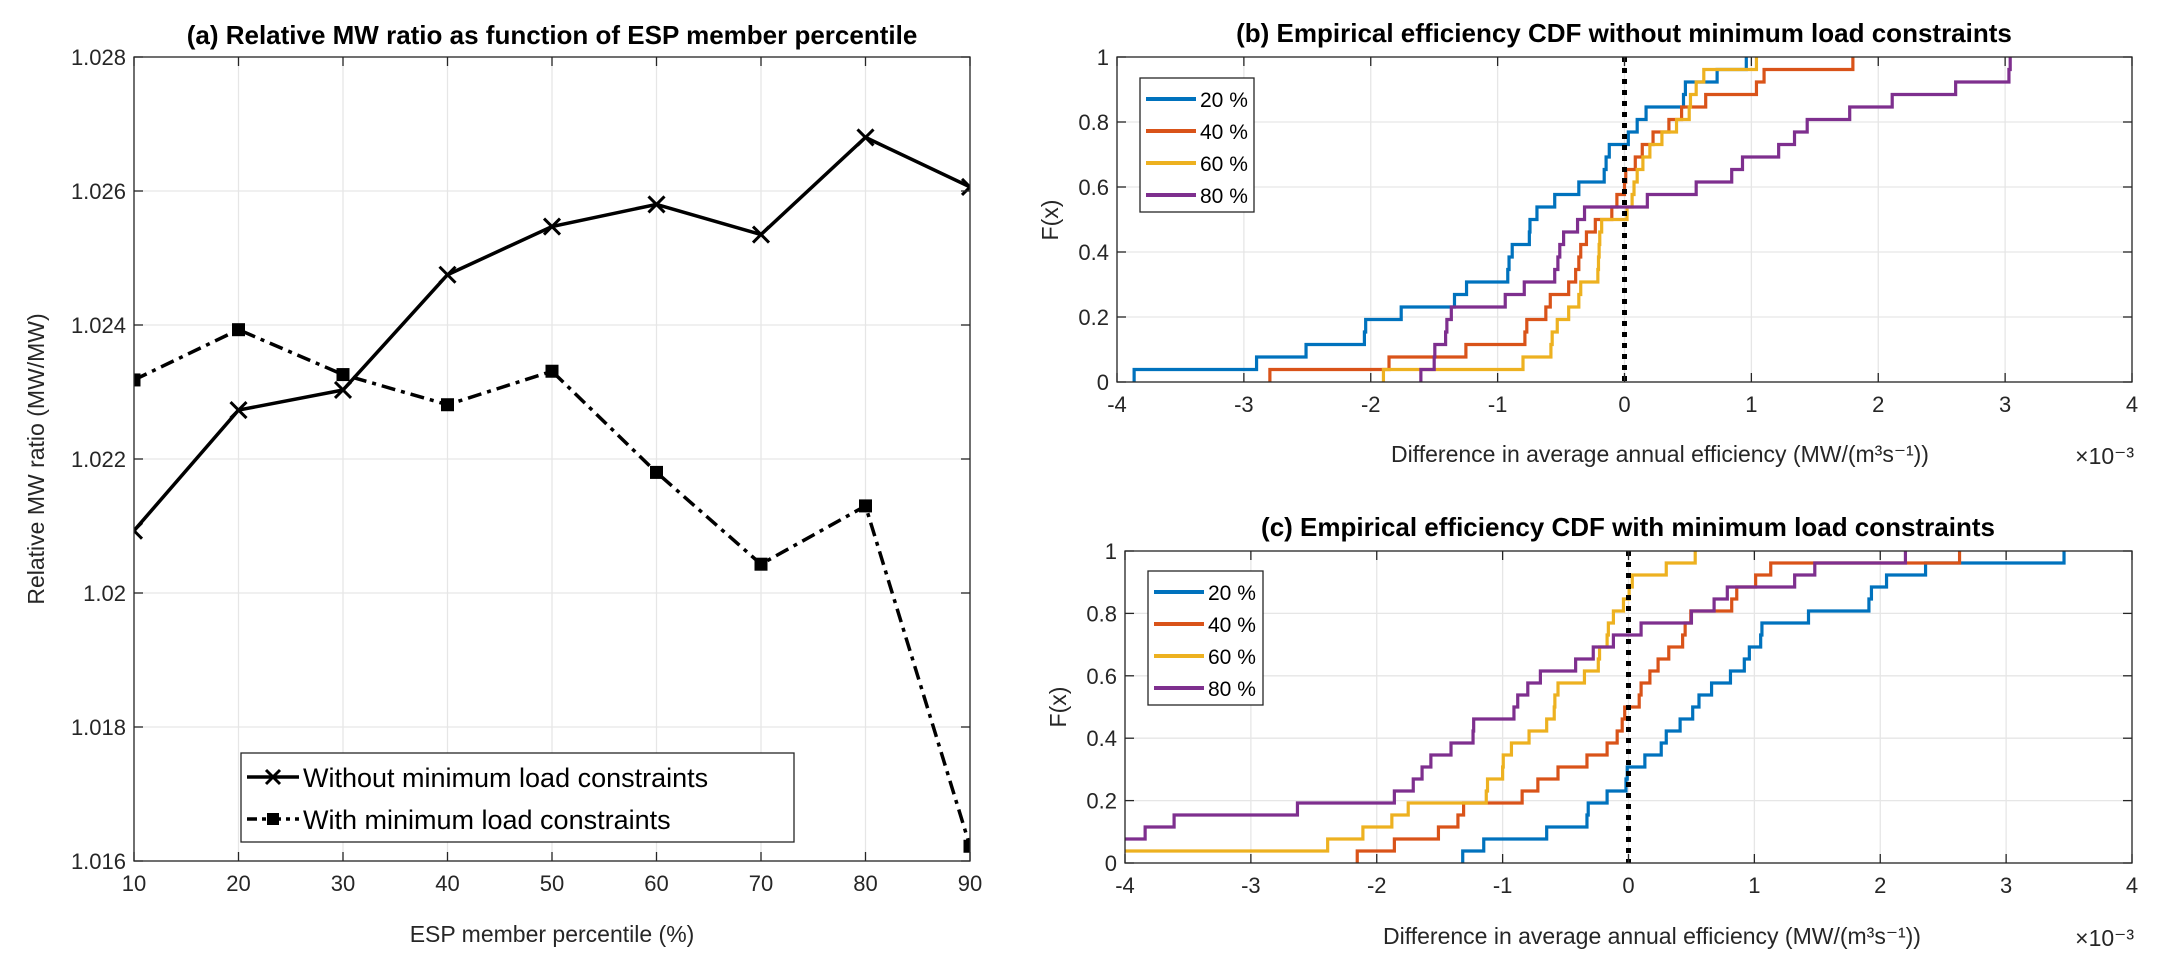 The width and height of the screenshot is (2163, 974). What do you see at coordinates (970, 883) in the screenshot?
I see `x-tick-label: 90` at bounding box center [970, 883].